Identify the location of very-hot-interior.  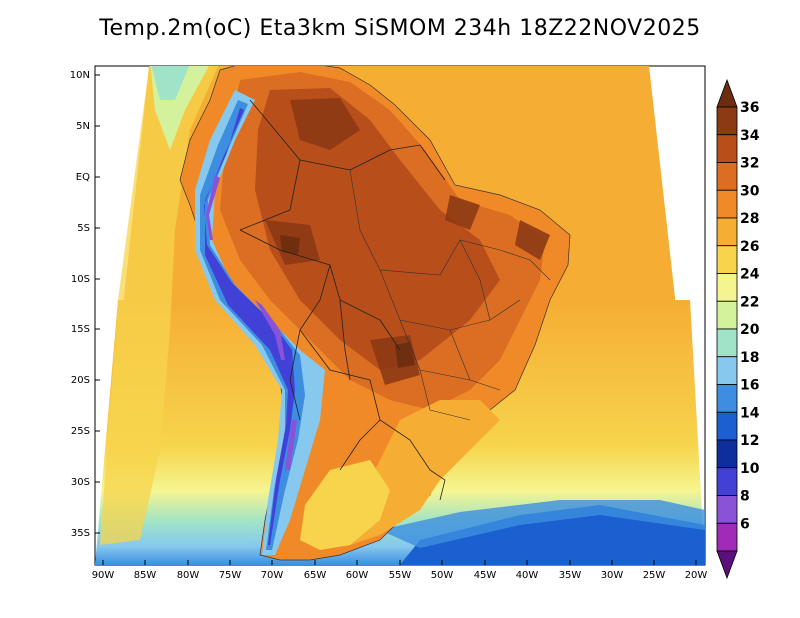
(377, 229).